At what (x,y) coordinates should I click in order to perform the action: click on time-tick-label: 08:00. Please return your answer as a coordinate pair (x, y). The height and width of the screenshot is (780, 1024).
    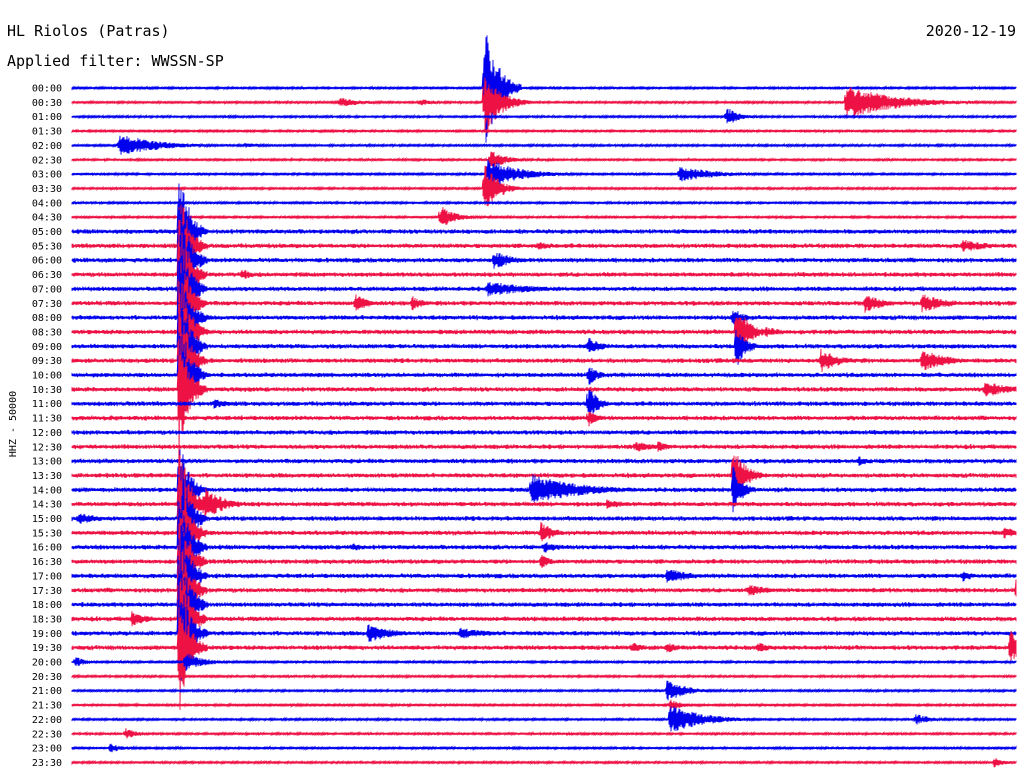
    Looking at the image, I should click on (47, 318).